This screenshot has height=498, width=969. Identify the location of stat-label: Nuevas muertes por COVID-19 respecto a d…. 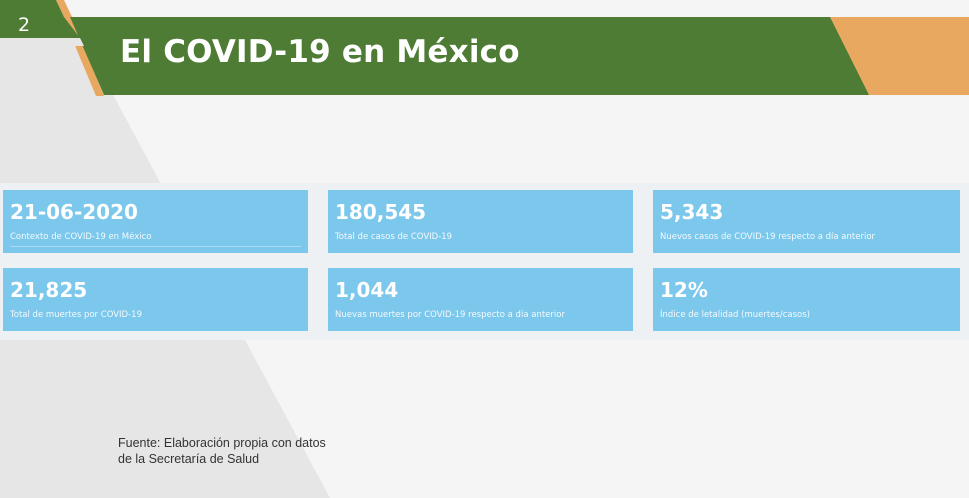
(450, 315).